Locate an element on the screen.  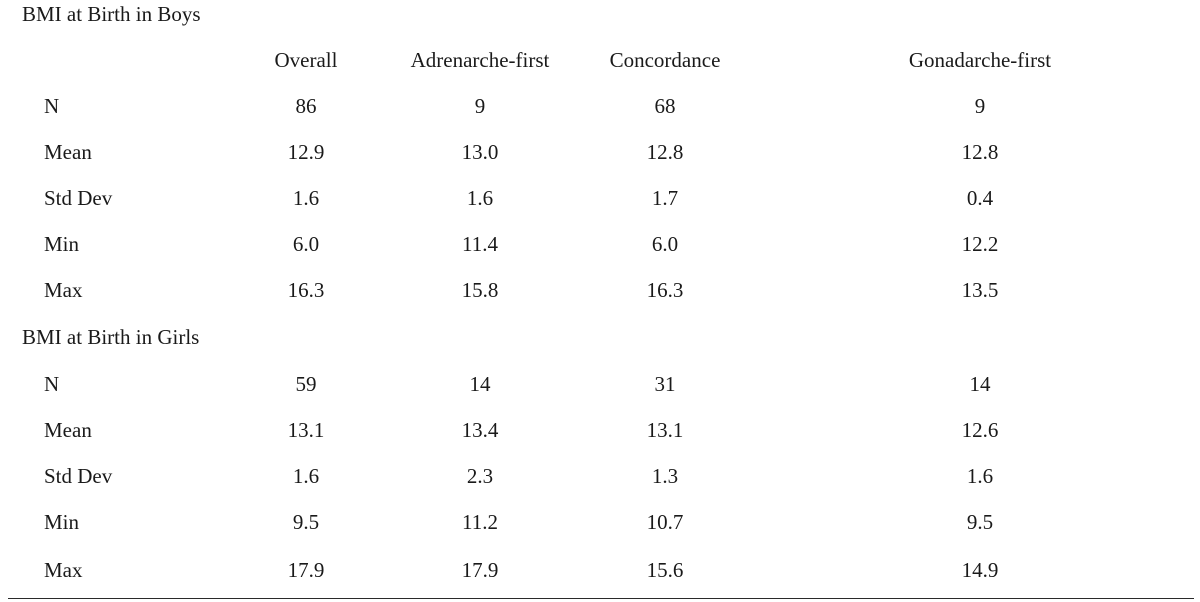
table-cell: 12.2 is located at coordinates (980, 244).